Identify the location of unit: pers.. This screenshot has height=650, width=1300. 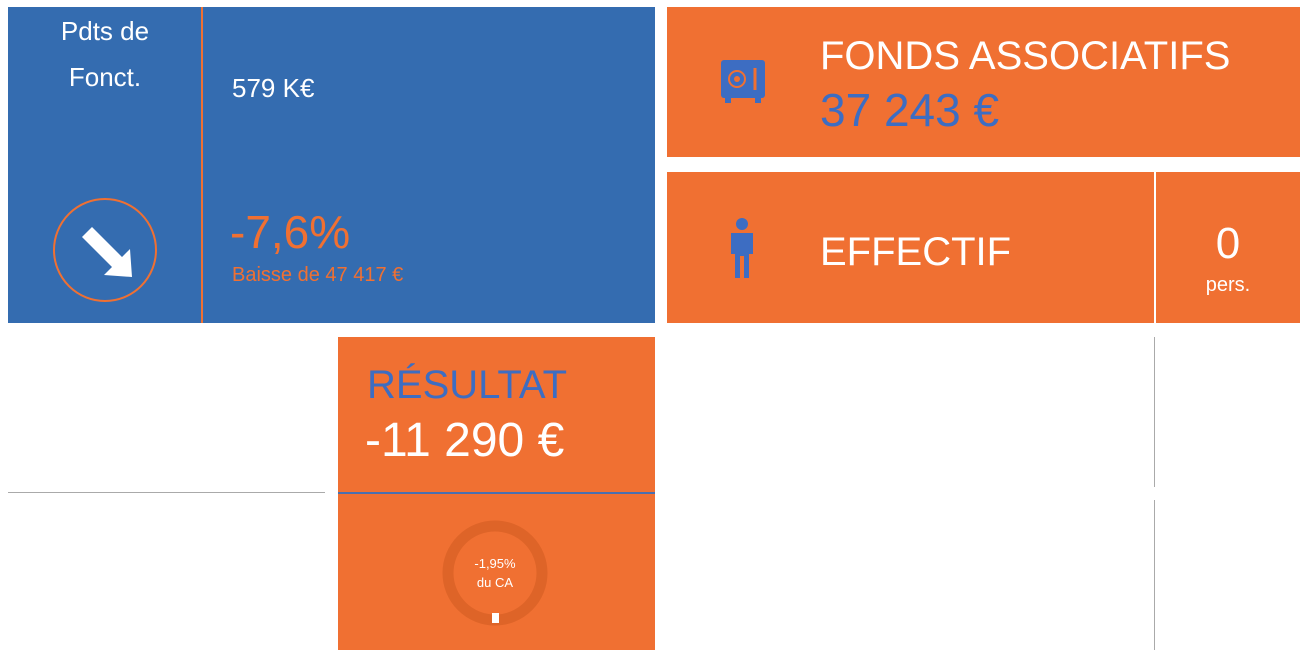
(1228, 285).